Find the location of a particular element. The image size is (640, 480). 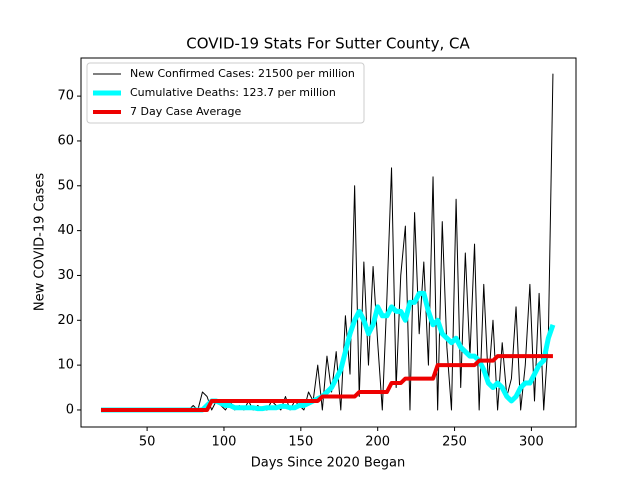

y-tick-label: 40 is located at coordinates (65, 230).